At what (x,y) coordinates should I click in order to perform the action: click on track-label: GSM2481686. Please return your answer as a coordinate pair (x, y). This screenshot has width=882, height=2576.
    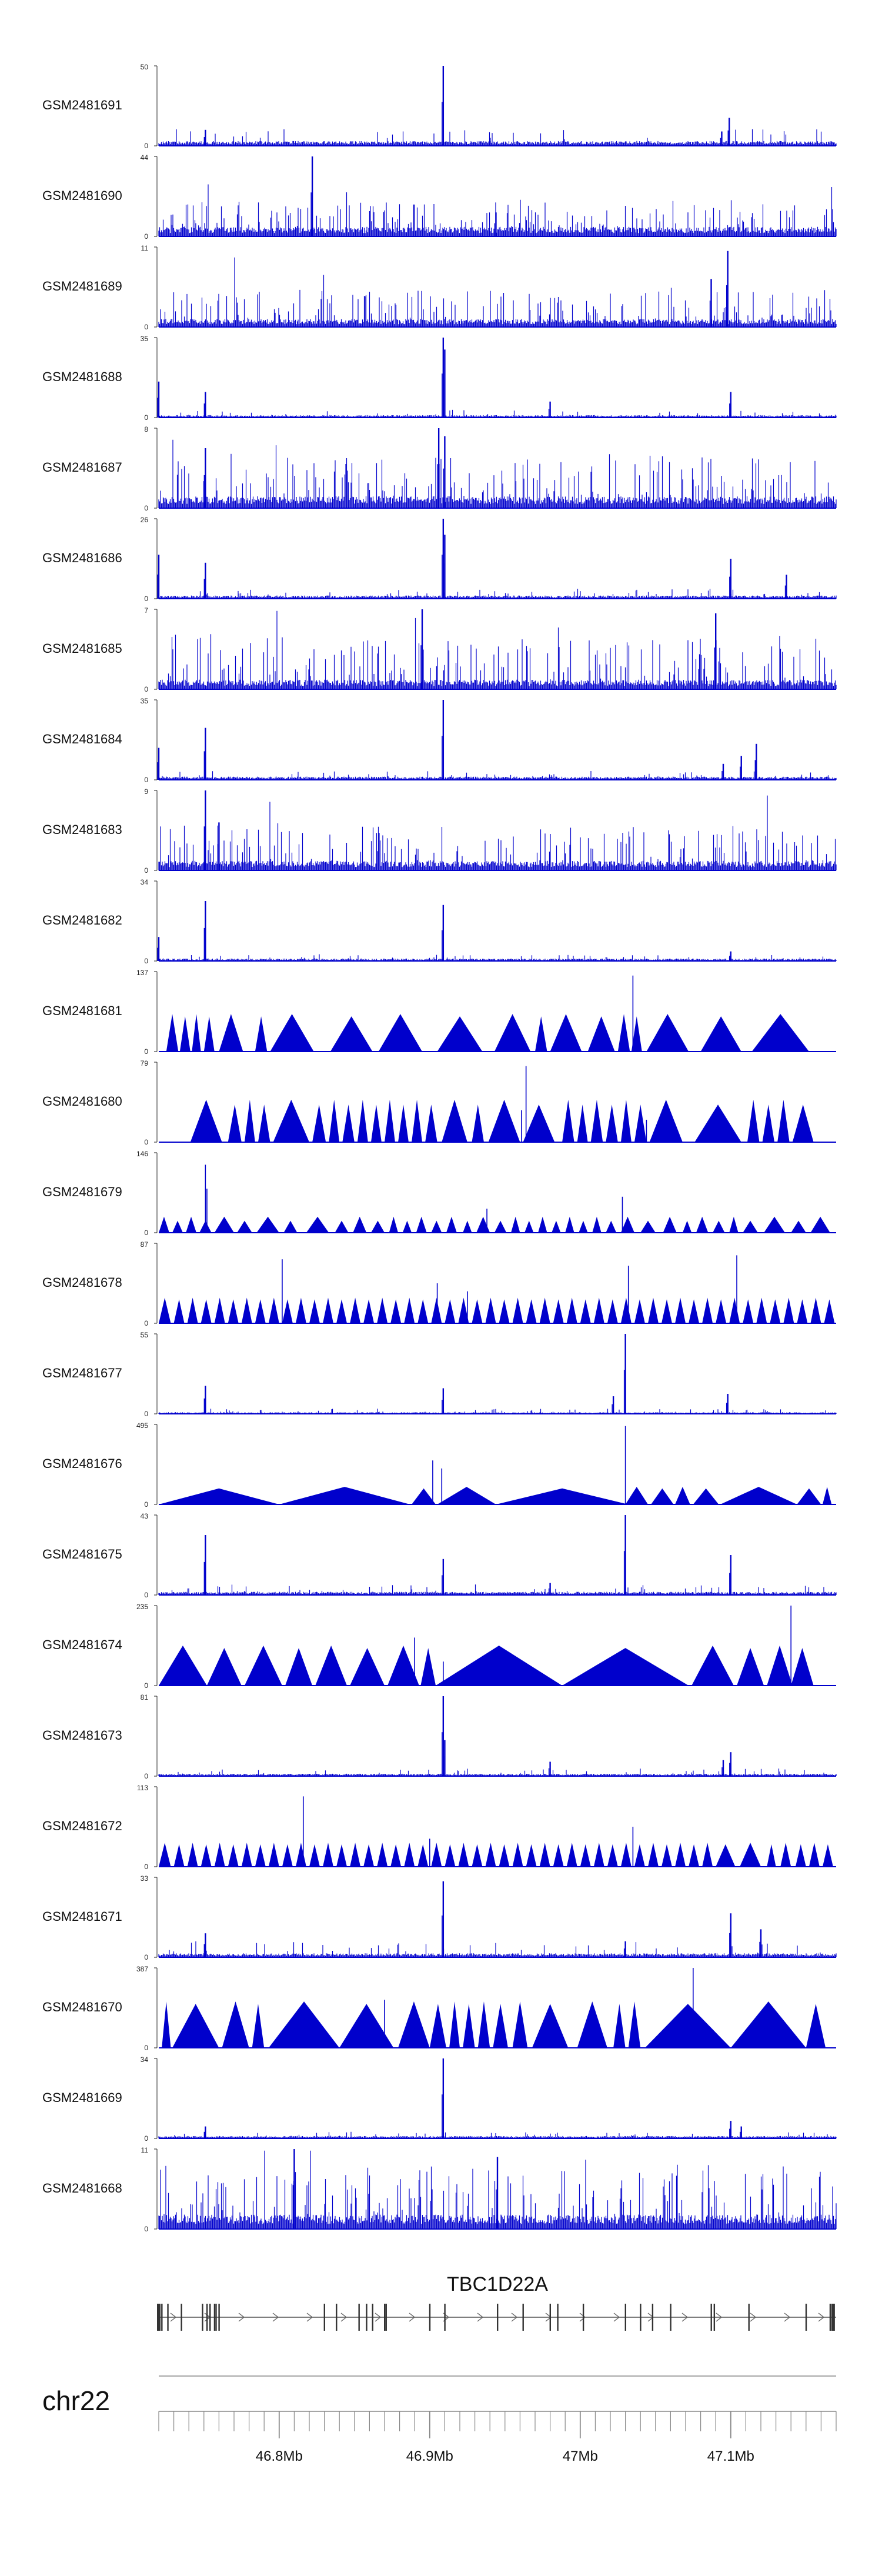
    Looking at the image, I should click on (82, 557).